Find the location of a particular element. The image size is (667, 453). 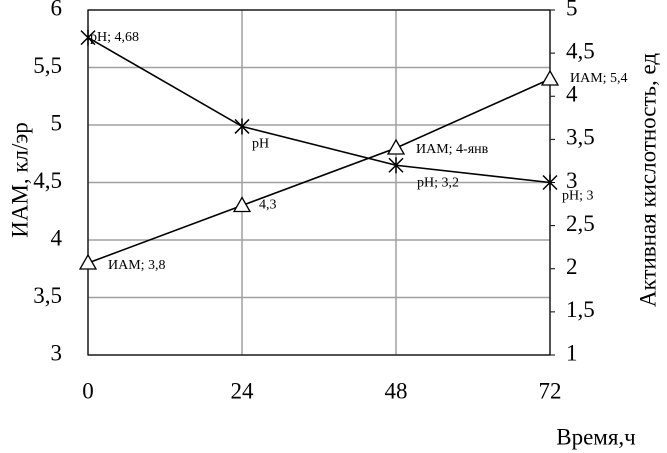

x-tick-label: 72 is located at coordinates (550, 390).